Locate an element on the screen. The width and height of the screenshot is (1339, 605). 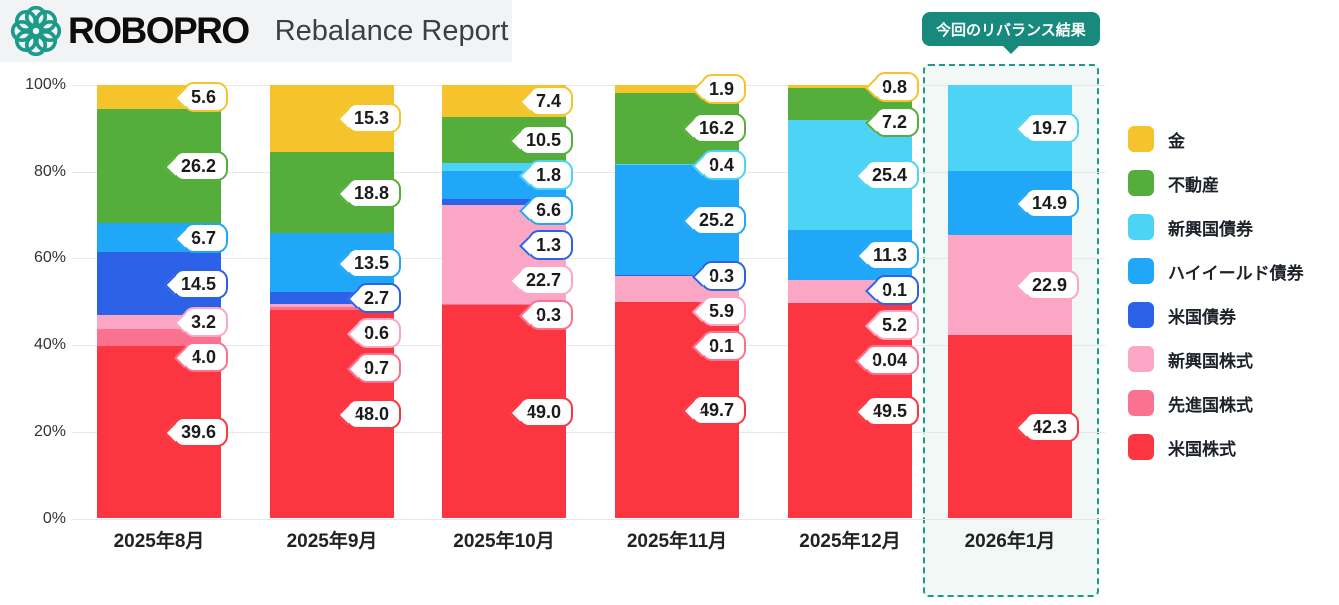
value-callout: 14.9 is located at coordinates (1052, 202).